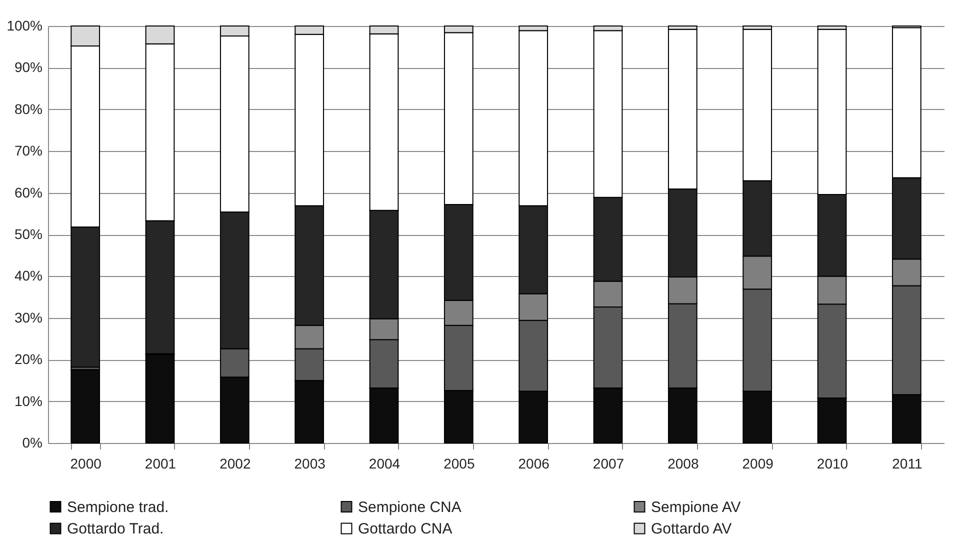 Image resolution: width=964 pixels, height=558 pixels. What do you see at coordinates (115, 529) in the screenshot?
I see `legend-label: Gottardo Trad.` at bounding box center [115, 529].